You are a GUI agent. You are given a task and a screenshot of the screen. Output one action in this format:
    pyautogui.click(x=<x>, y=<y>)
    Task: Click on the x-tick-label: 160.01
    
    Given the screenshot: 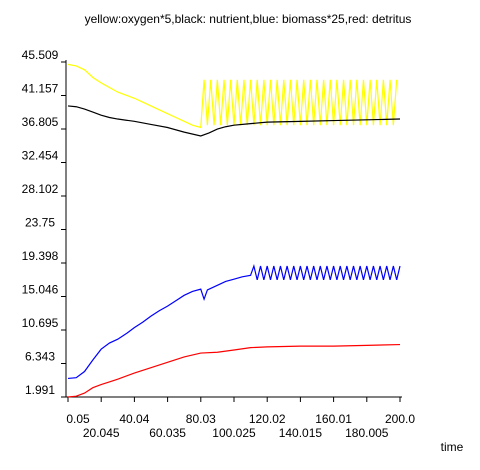 What is the action you would take?
    pyautogui.click(x=333, y=419)
    